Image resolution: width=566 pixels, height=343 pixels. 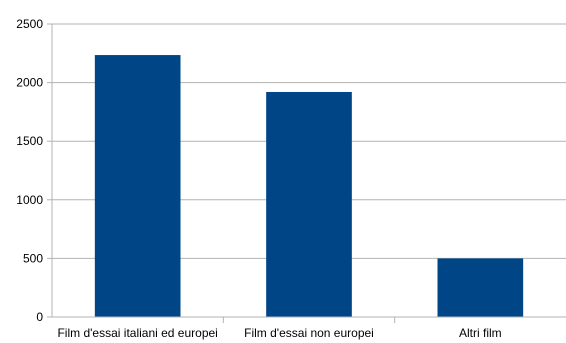 What do you see at coordinates (29, 170) in the screenshot?
I see `y-tick-labels: 0 500 1000 1500 2000 2500` at bounding box center [29, 170].